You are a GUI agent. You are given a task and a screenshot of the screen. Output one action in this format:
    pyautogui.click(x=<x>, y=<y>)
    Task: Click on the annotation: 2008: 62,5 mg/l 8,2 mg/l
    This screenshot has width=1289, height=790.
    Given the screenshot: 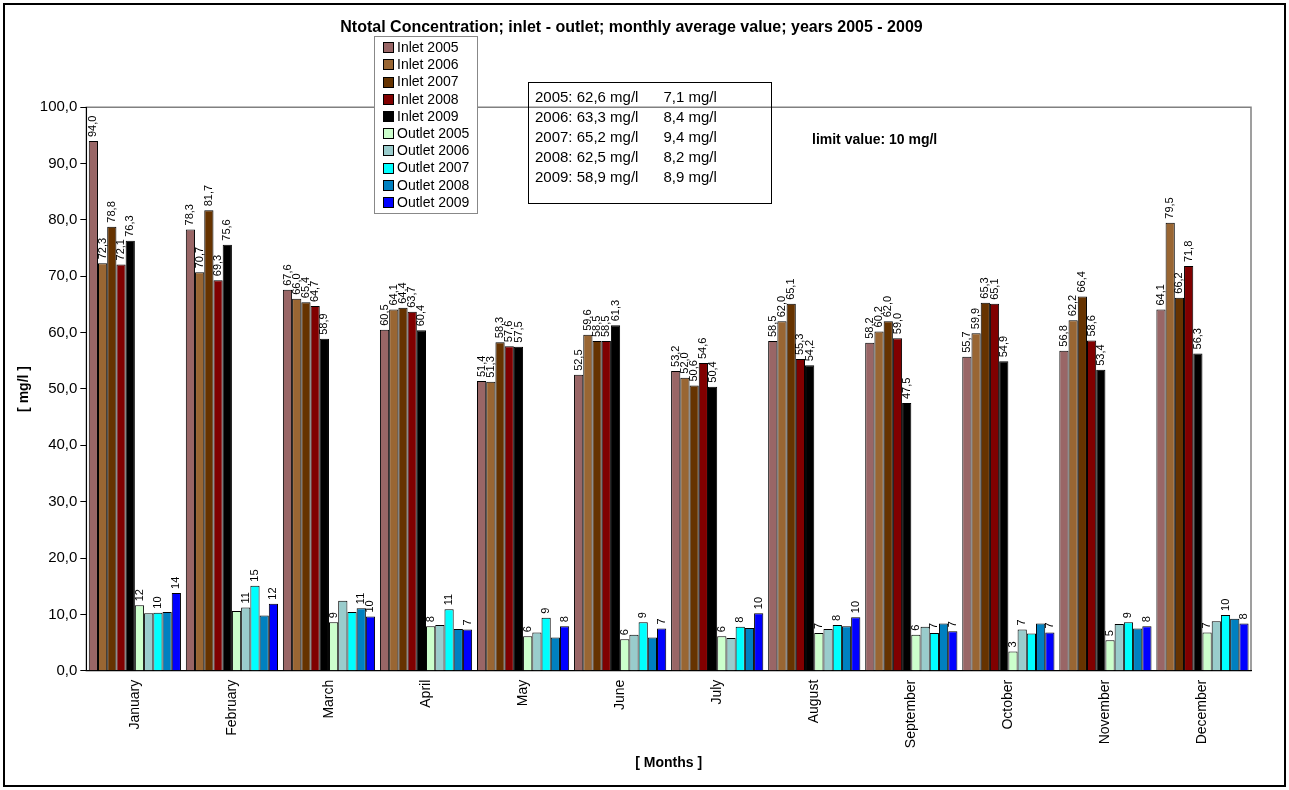 What is the action you would take?
    pyautogui.click(x=626, y=156)
    